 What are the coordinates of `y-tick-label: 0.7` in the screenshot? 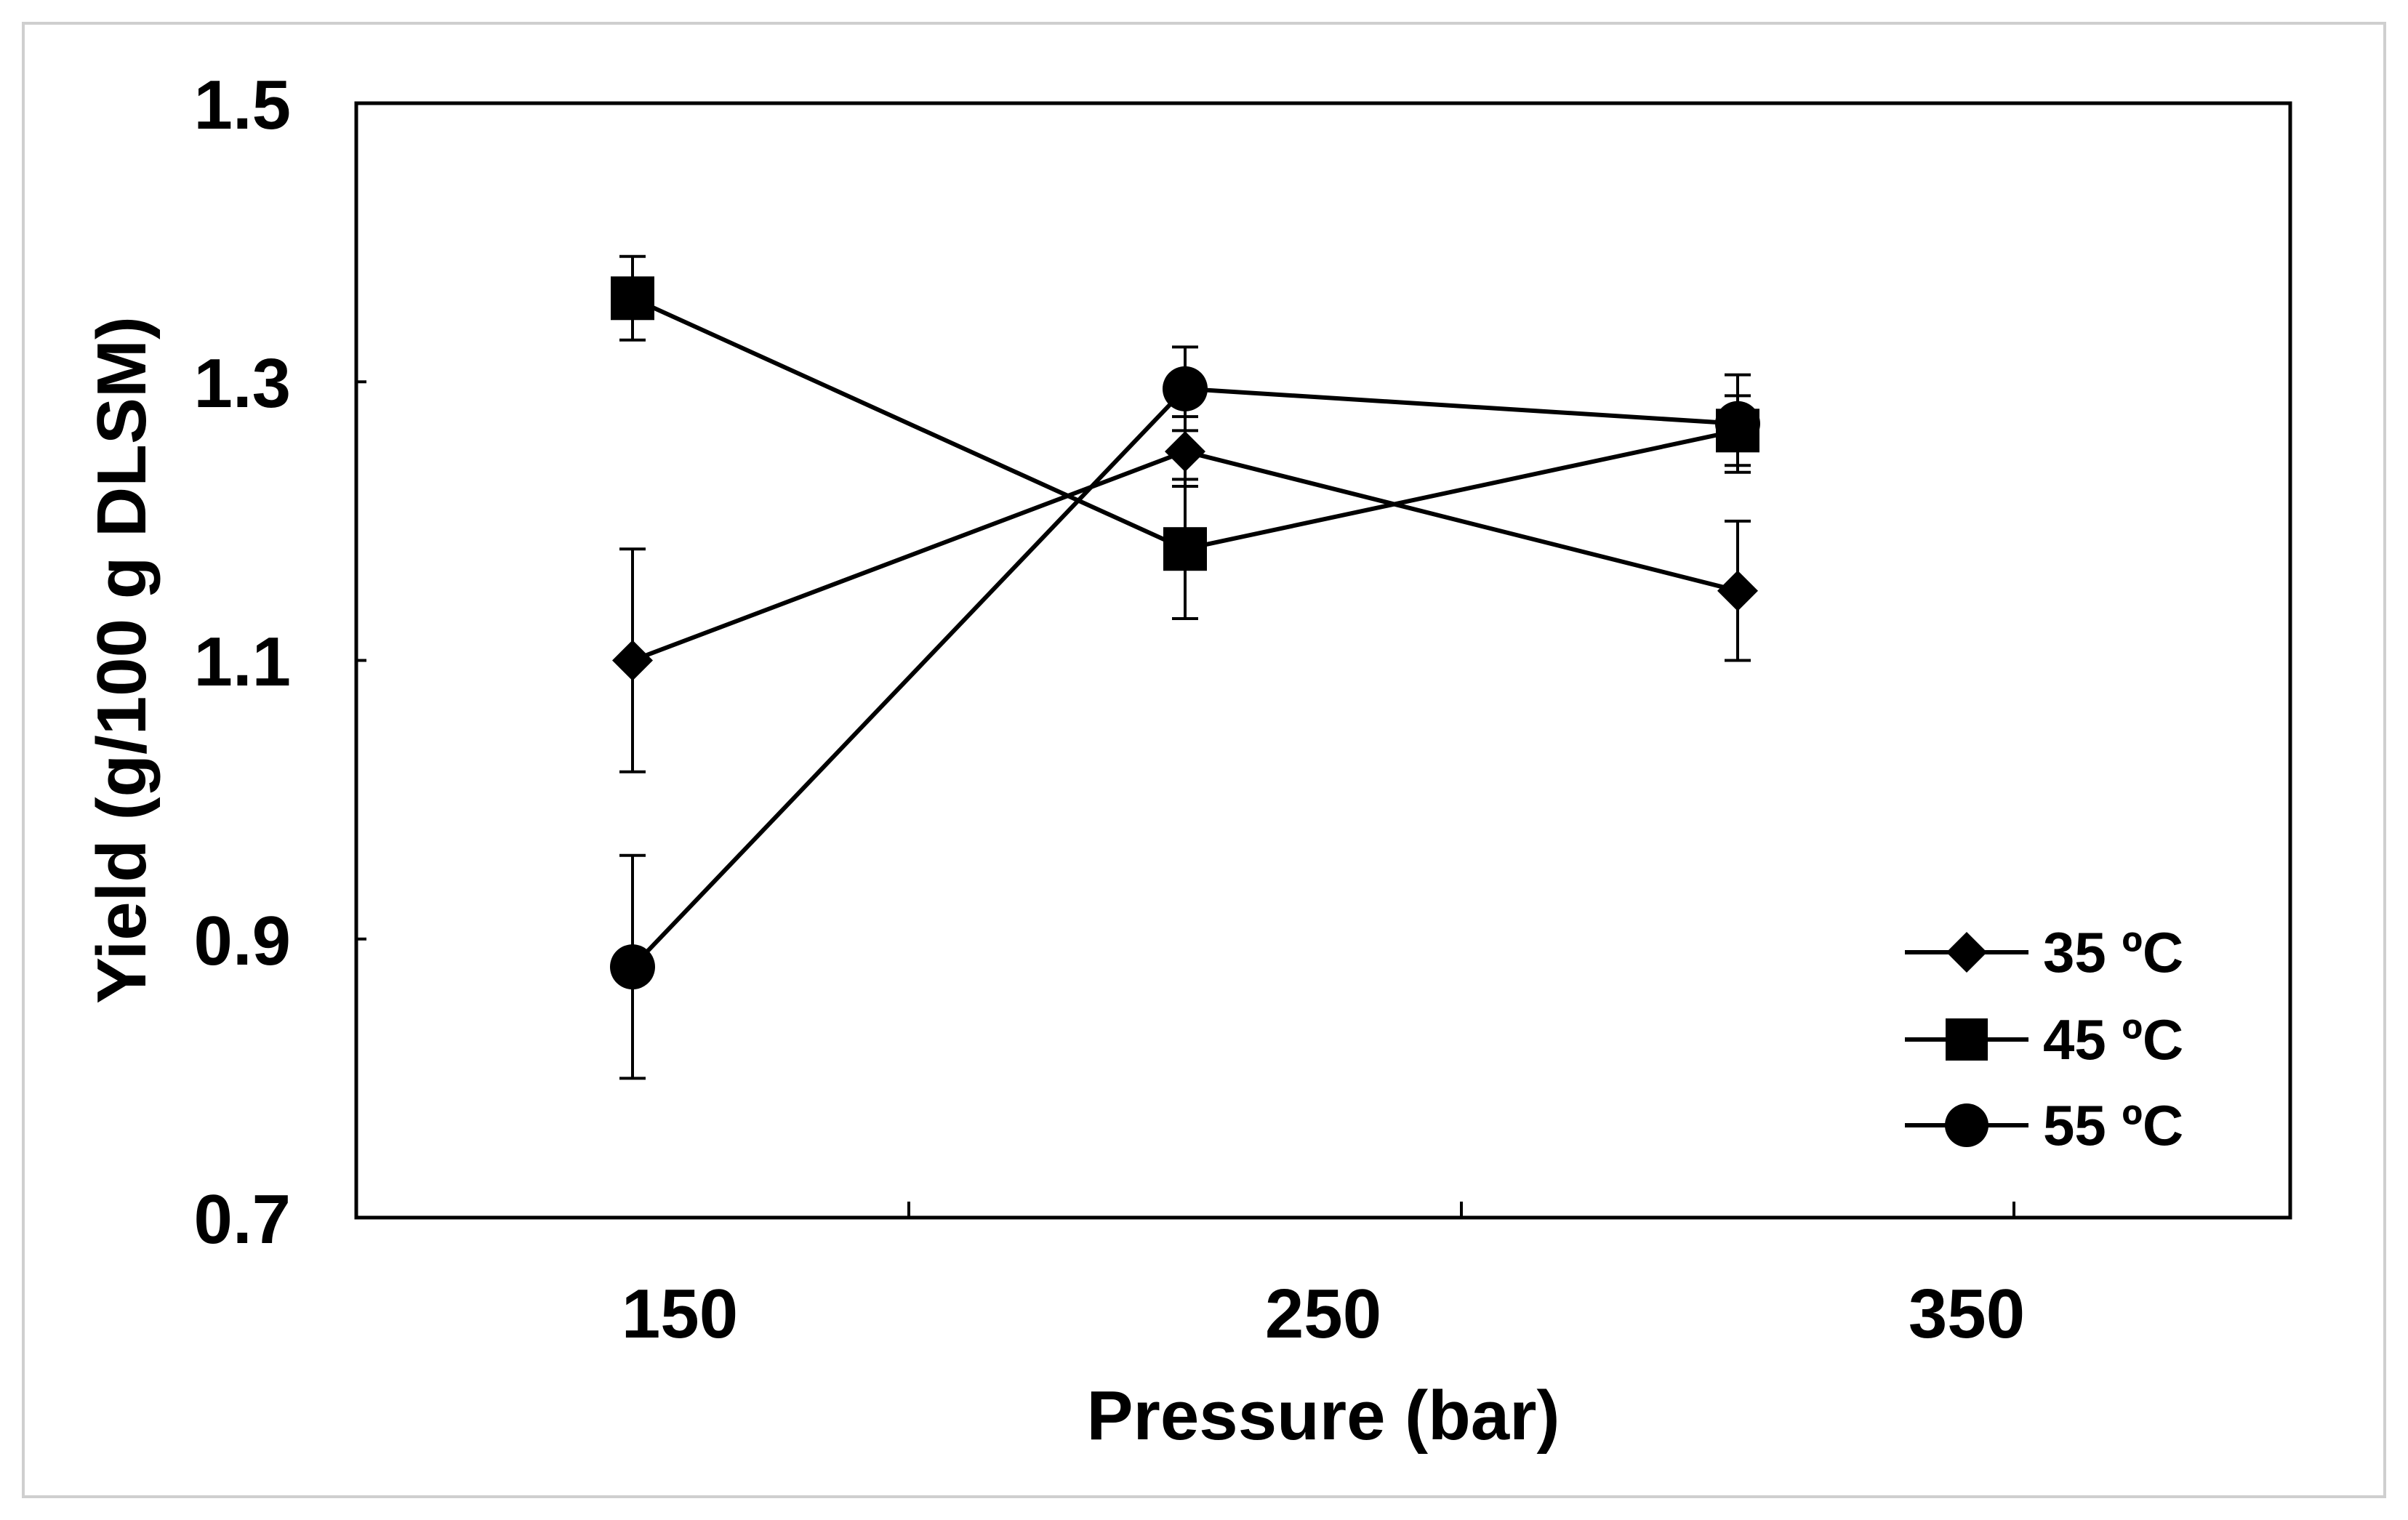 It's located at (242, 1219).